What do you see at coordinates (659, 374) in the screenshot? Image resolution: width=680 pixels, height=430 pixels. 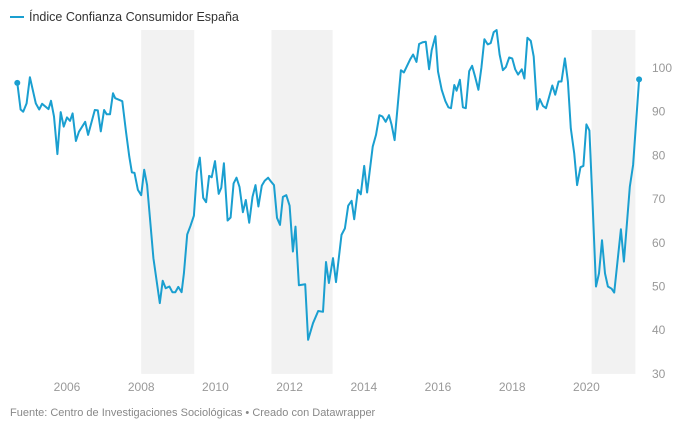 I see `y-tick-label: 30` at bounding box center [659, 374].